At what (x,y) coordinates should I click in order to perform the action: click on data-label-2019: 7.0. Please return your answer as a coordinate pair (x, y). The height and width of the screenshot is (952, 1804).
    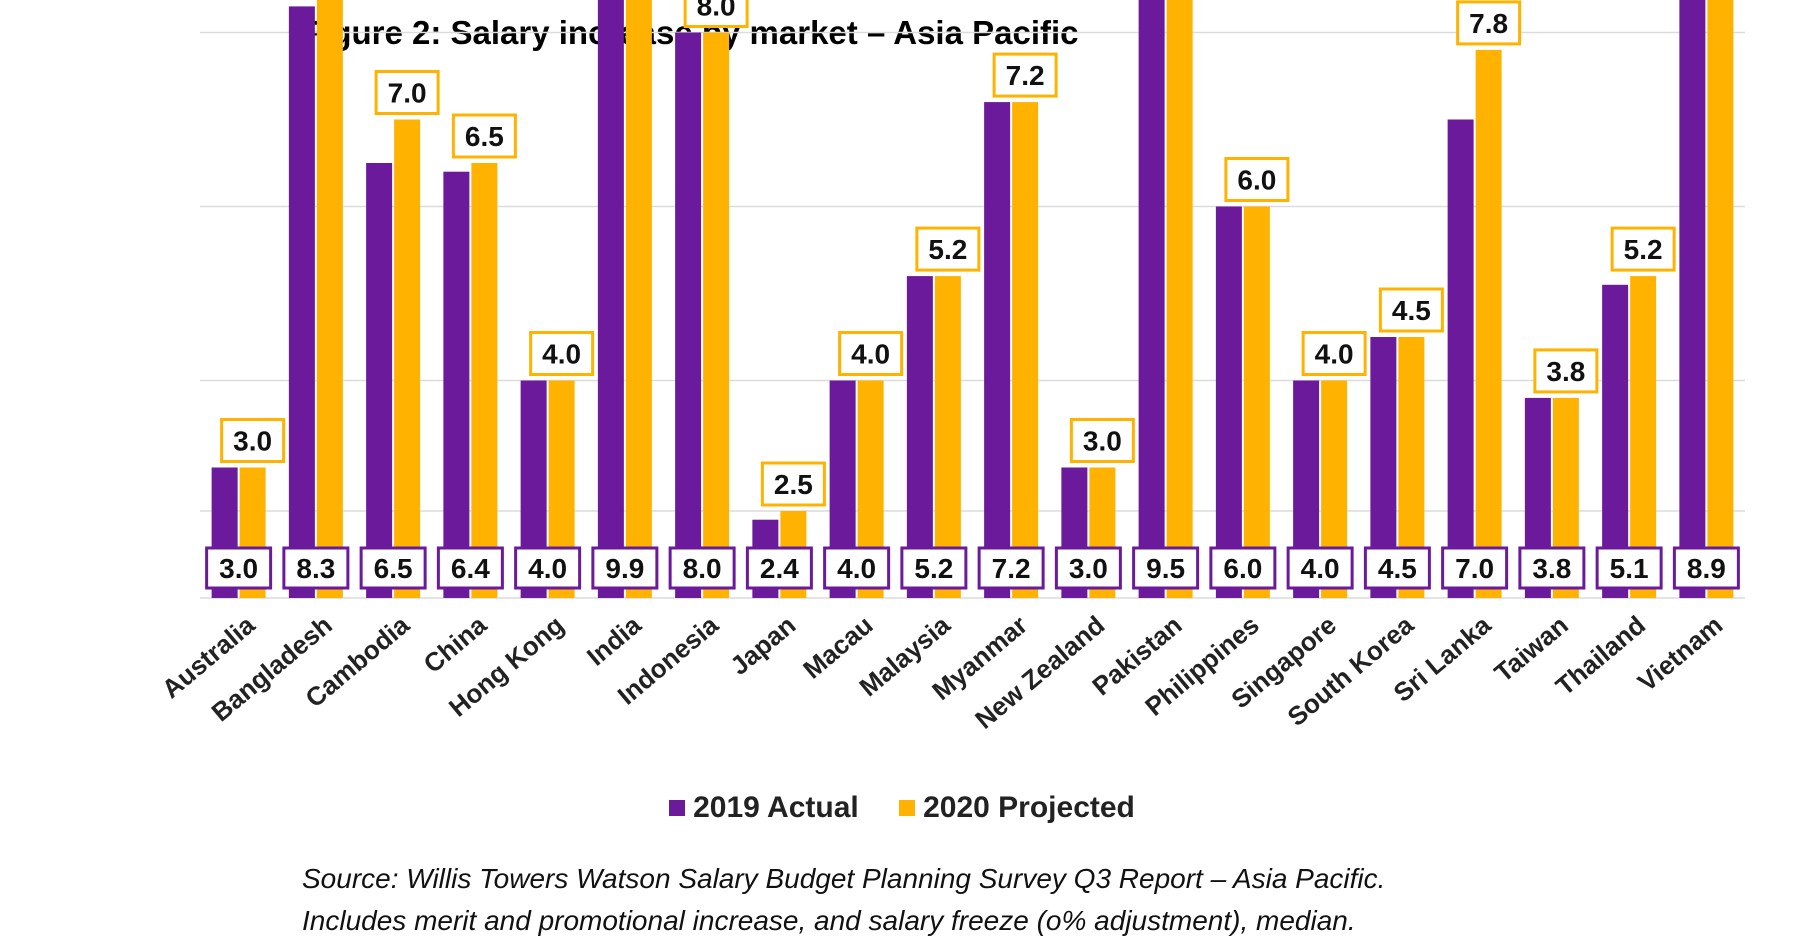
    Looking at the image, I should click on (1474, 568).